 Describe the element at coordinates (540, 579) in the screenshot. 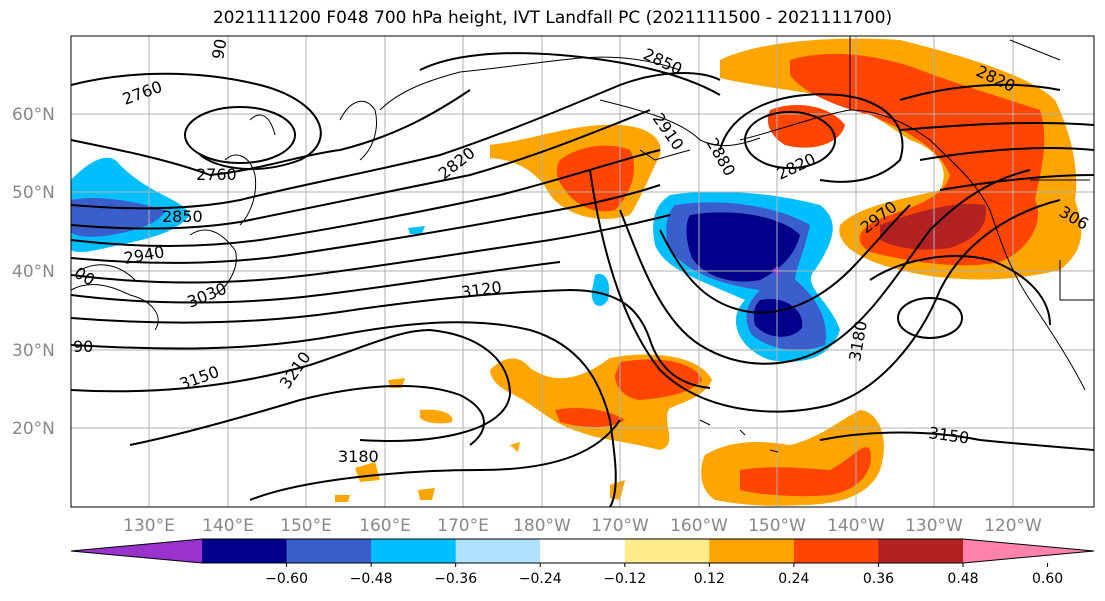

I see `colorbar-tick-label: −0.24` at that location.